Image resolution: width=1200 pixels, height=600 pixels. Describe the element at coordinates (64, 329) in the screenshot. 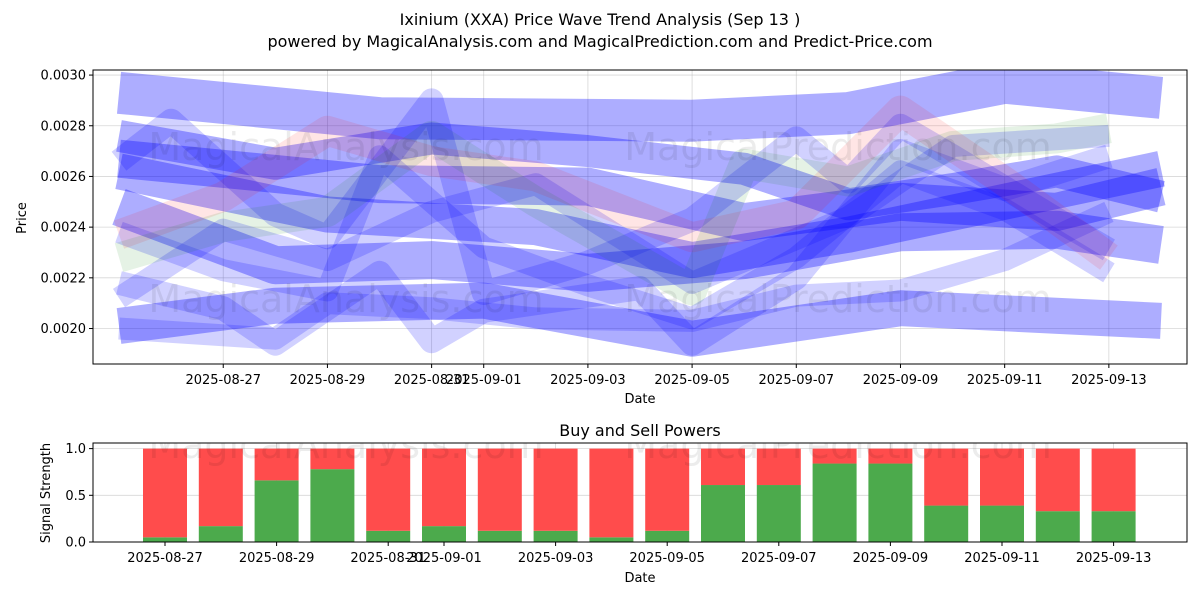

I see `price-y-tick-label: 0.0020` at that location.